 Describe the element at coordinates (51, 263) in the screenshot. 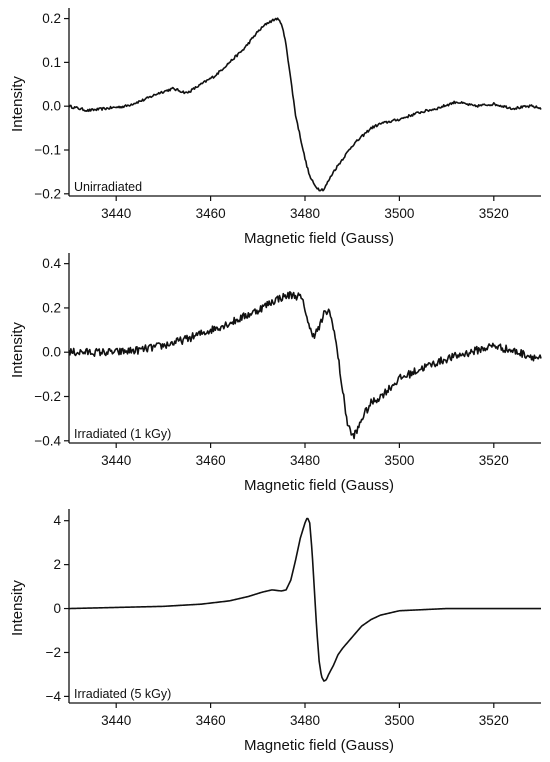

I see `y-tick-label: 0.4` at that location.